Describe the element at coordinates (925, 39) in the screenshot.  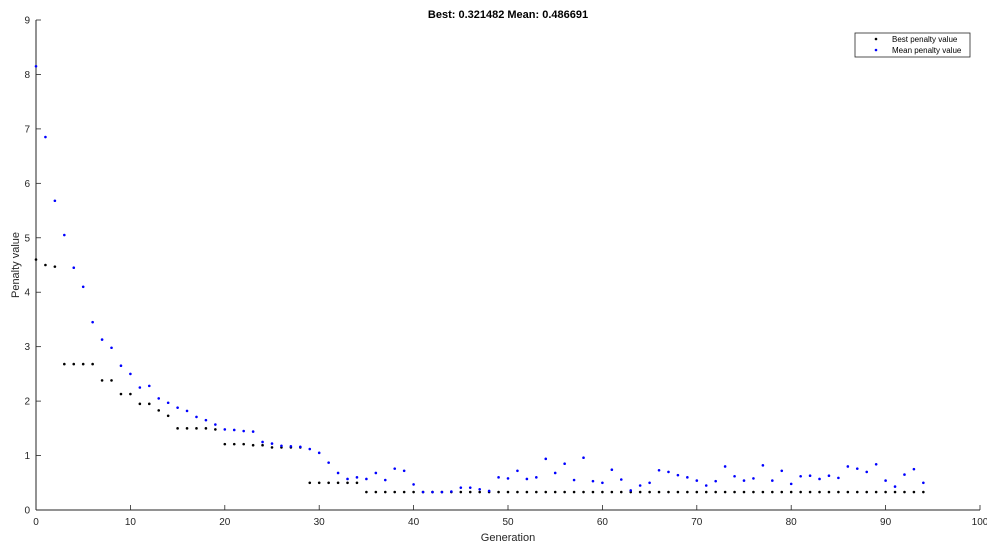
I see `legend-label-best: Best penalty value` at that location.